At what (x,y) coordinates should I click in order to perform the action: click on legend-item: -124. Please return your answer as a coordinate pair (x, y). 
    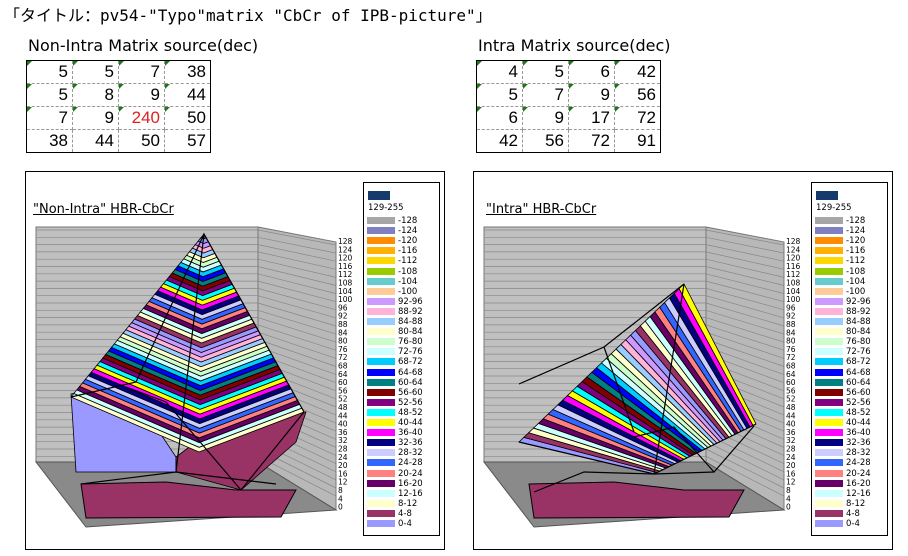
    Looking at the image, I should click on (840, 231).